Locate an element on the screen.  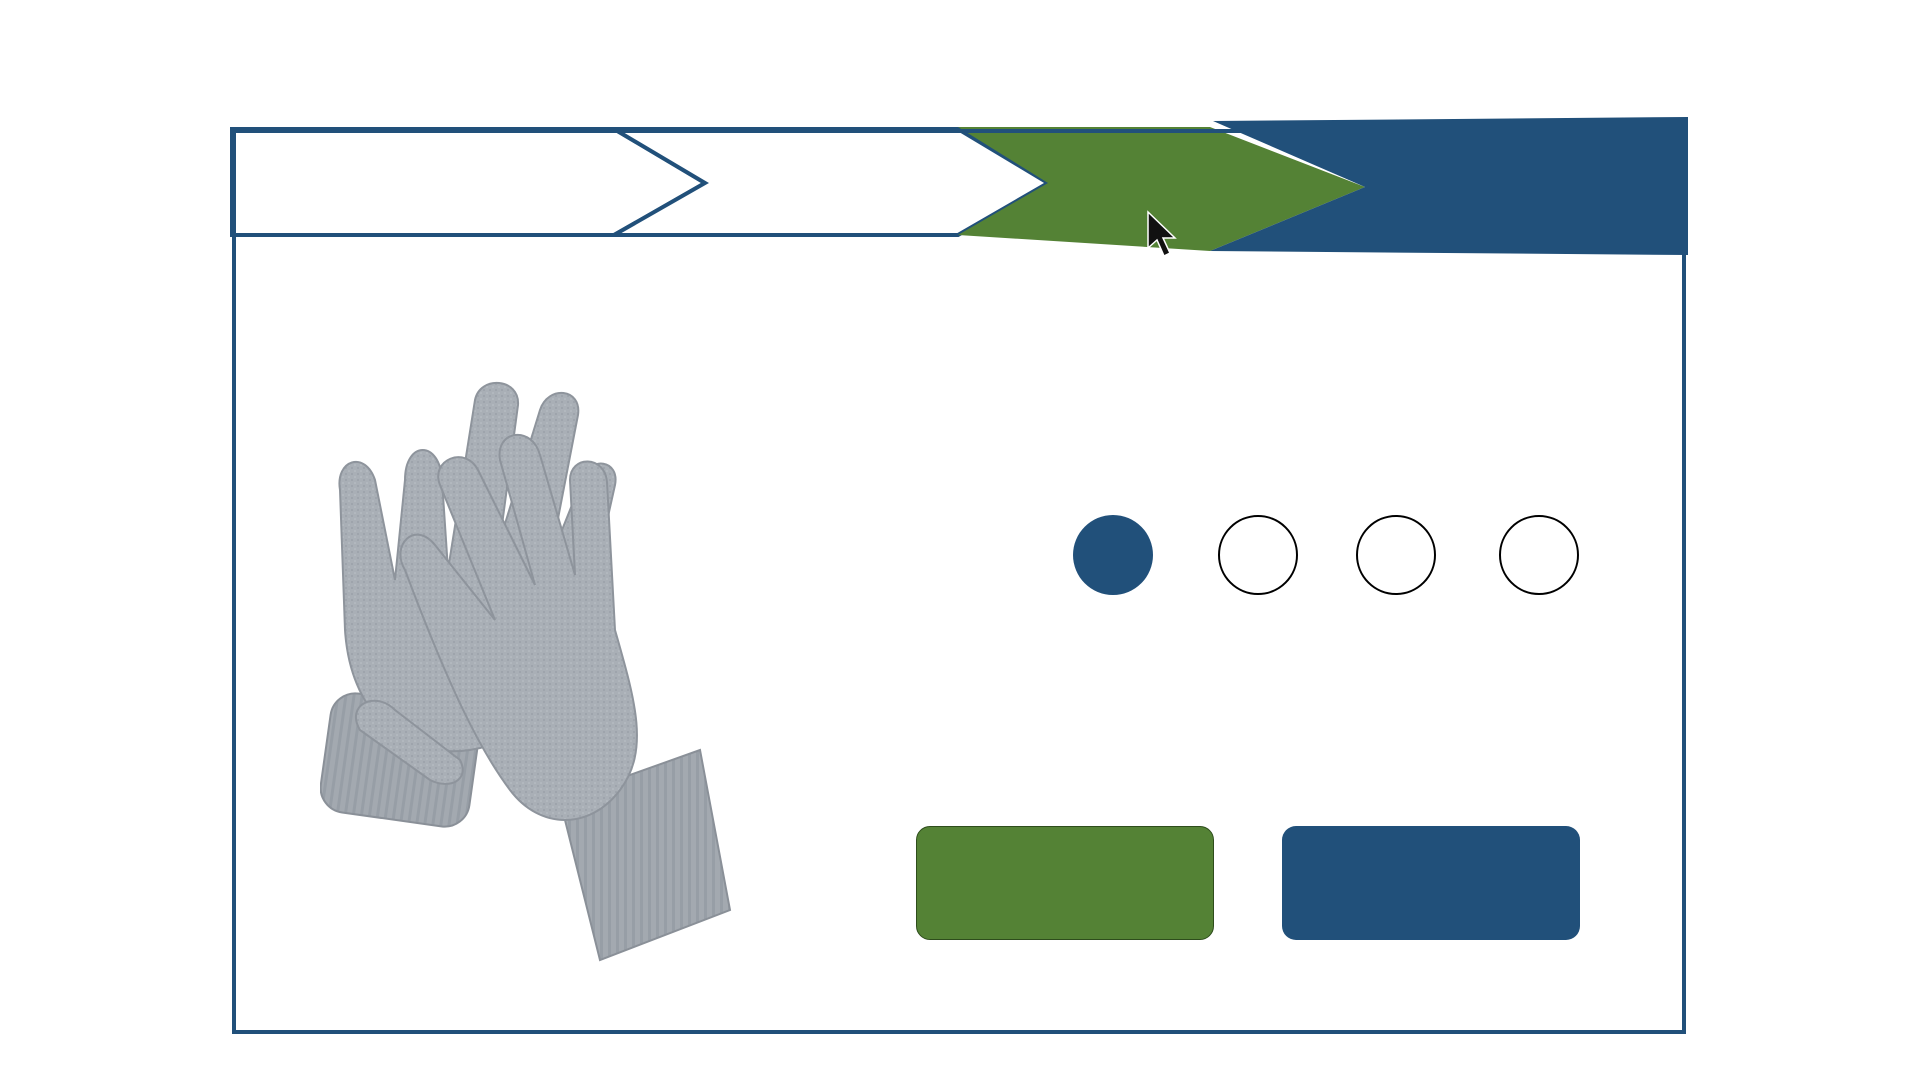
carousel-dot-1-active is located at coordinates (1113, 555).